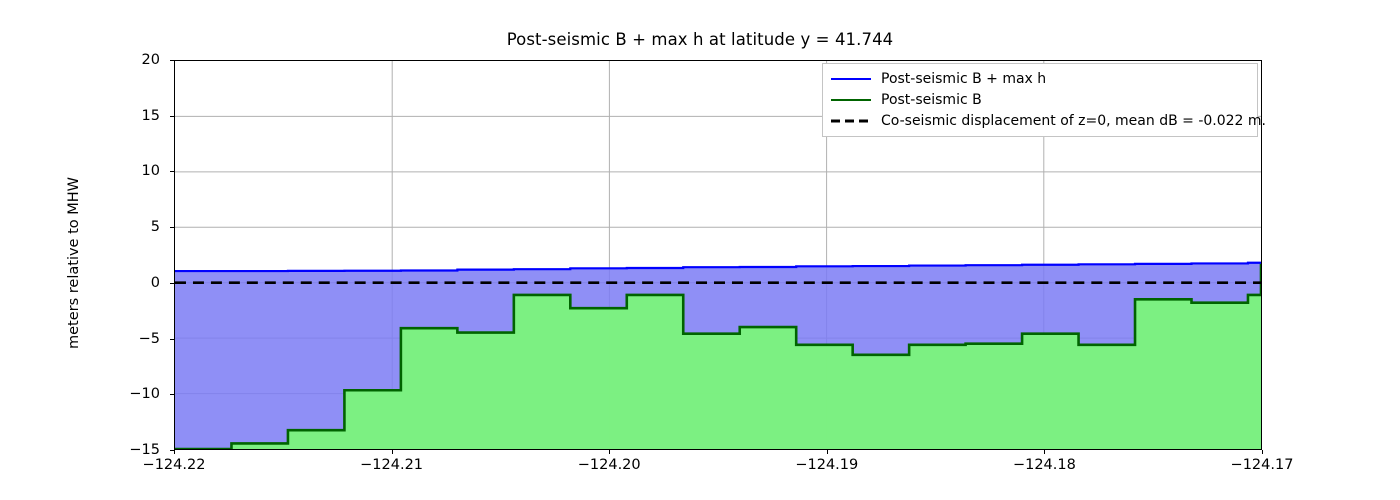 The width and height of the screenshot is (1400, 500). Describe the element at coordinates (609, 465) in the screenshot. I see `x-axis-tick-label: −124.20` at that location.